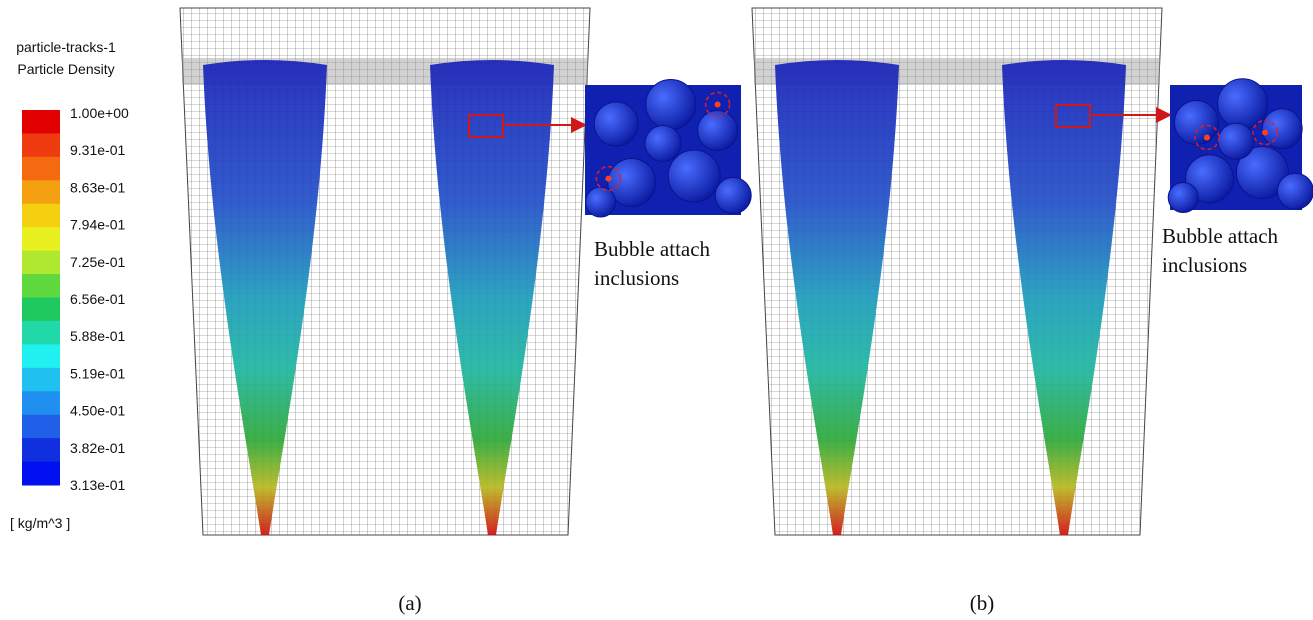 The width and height of the screenshot is (1313, 620). What do you see at coordinates (982, 603) in the screenshot?
I see `panel-label: (b)` at bounding box center [982, 603].